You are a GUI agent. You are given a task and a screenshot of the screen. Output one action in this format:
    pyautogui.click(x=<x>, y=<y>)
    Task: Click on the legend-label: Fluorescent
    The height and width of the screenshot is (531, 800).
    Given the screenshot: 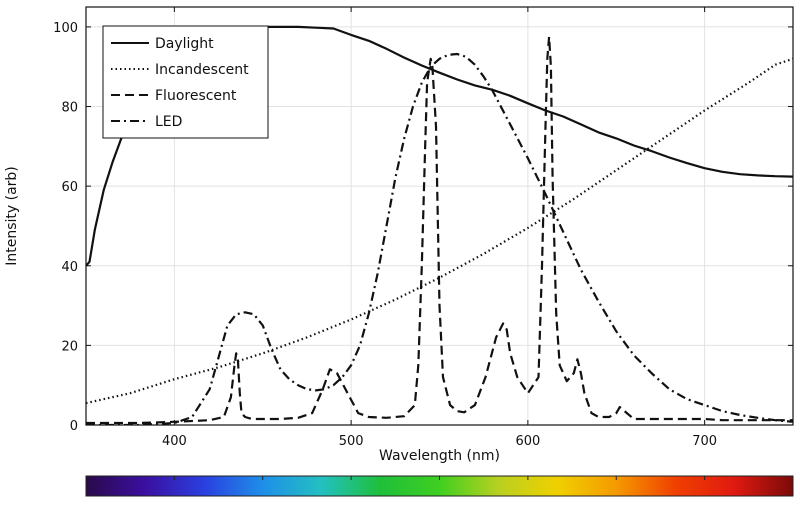 What is the action you would take?
    pyautogui.click(x=196, y=96)
    